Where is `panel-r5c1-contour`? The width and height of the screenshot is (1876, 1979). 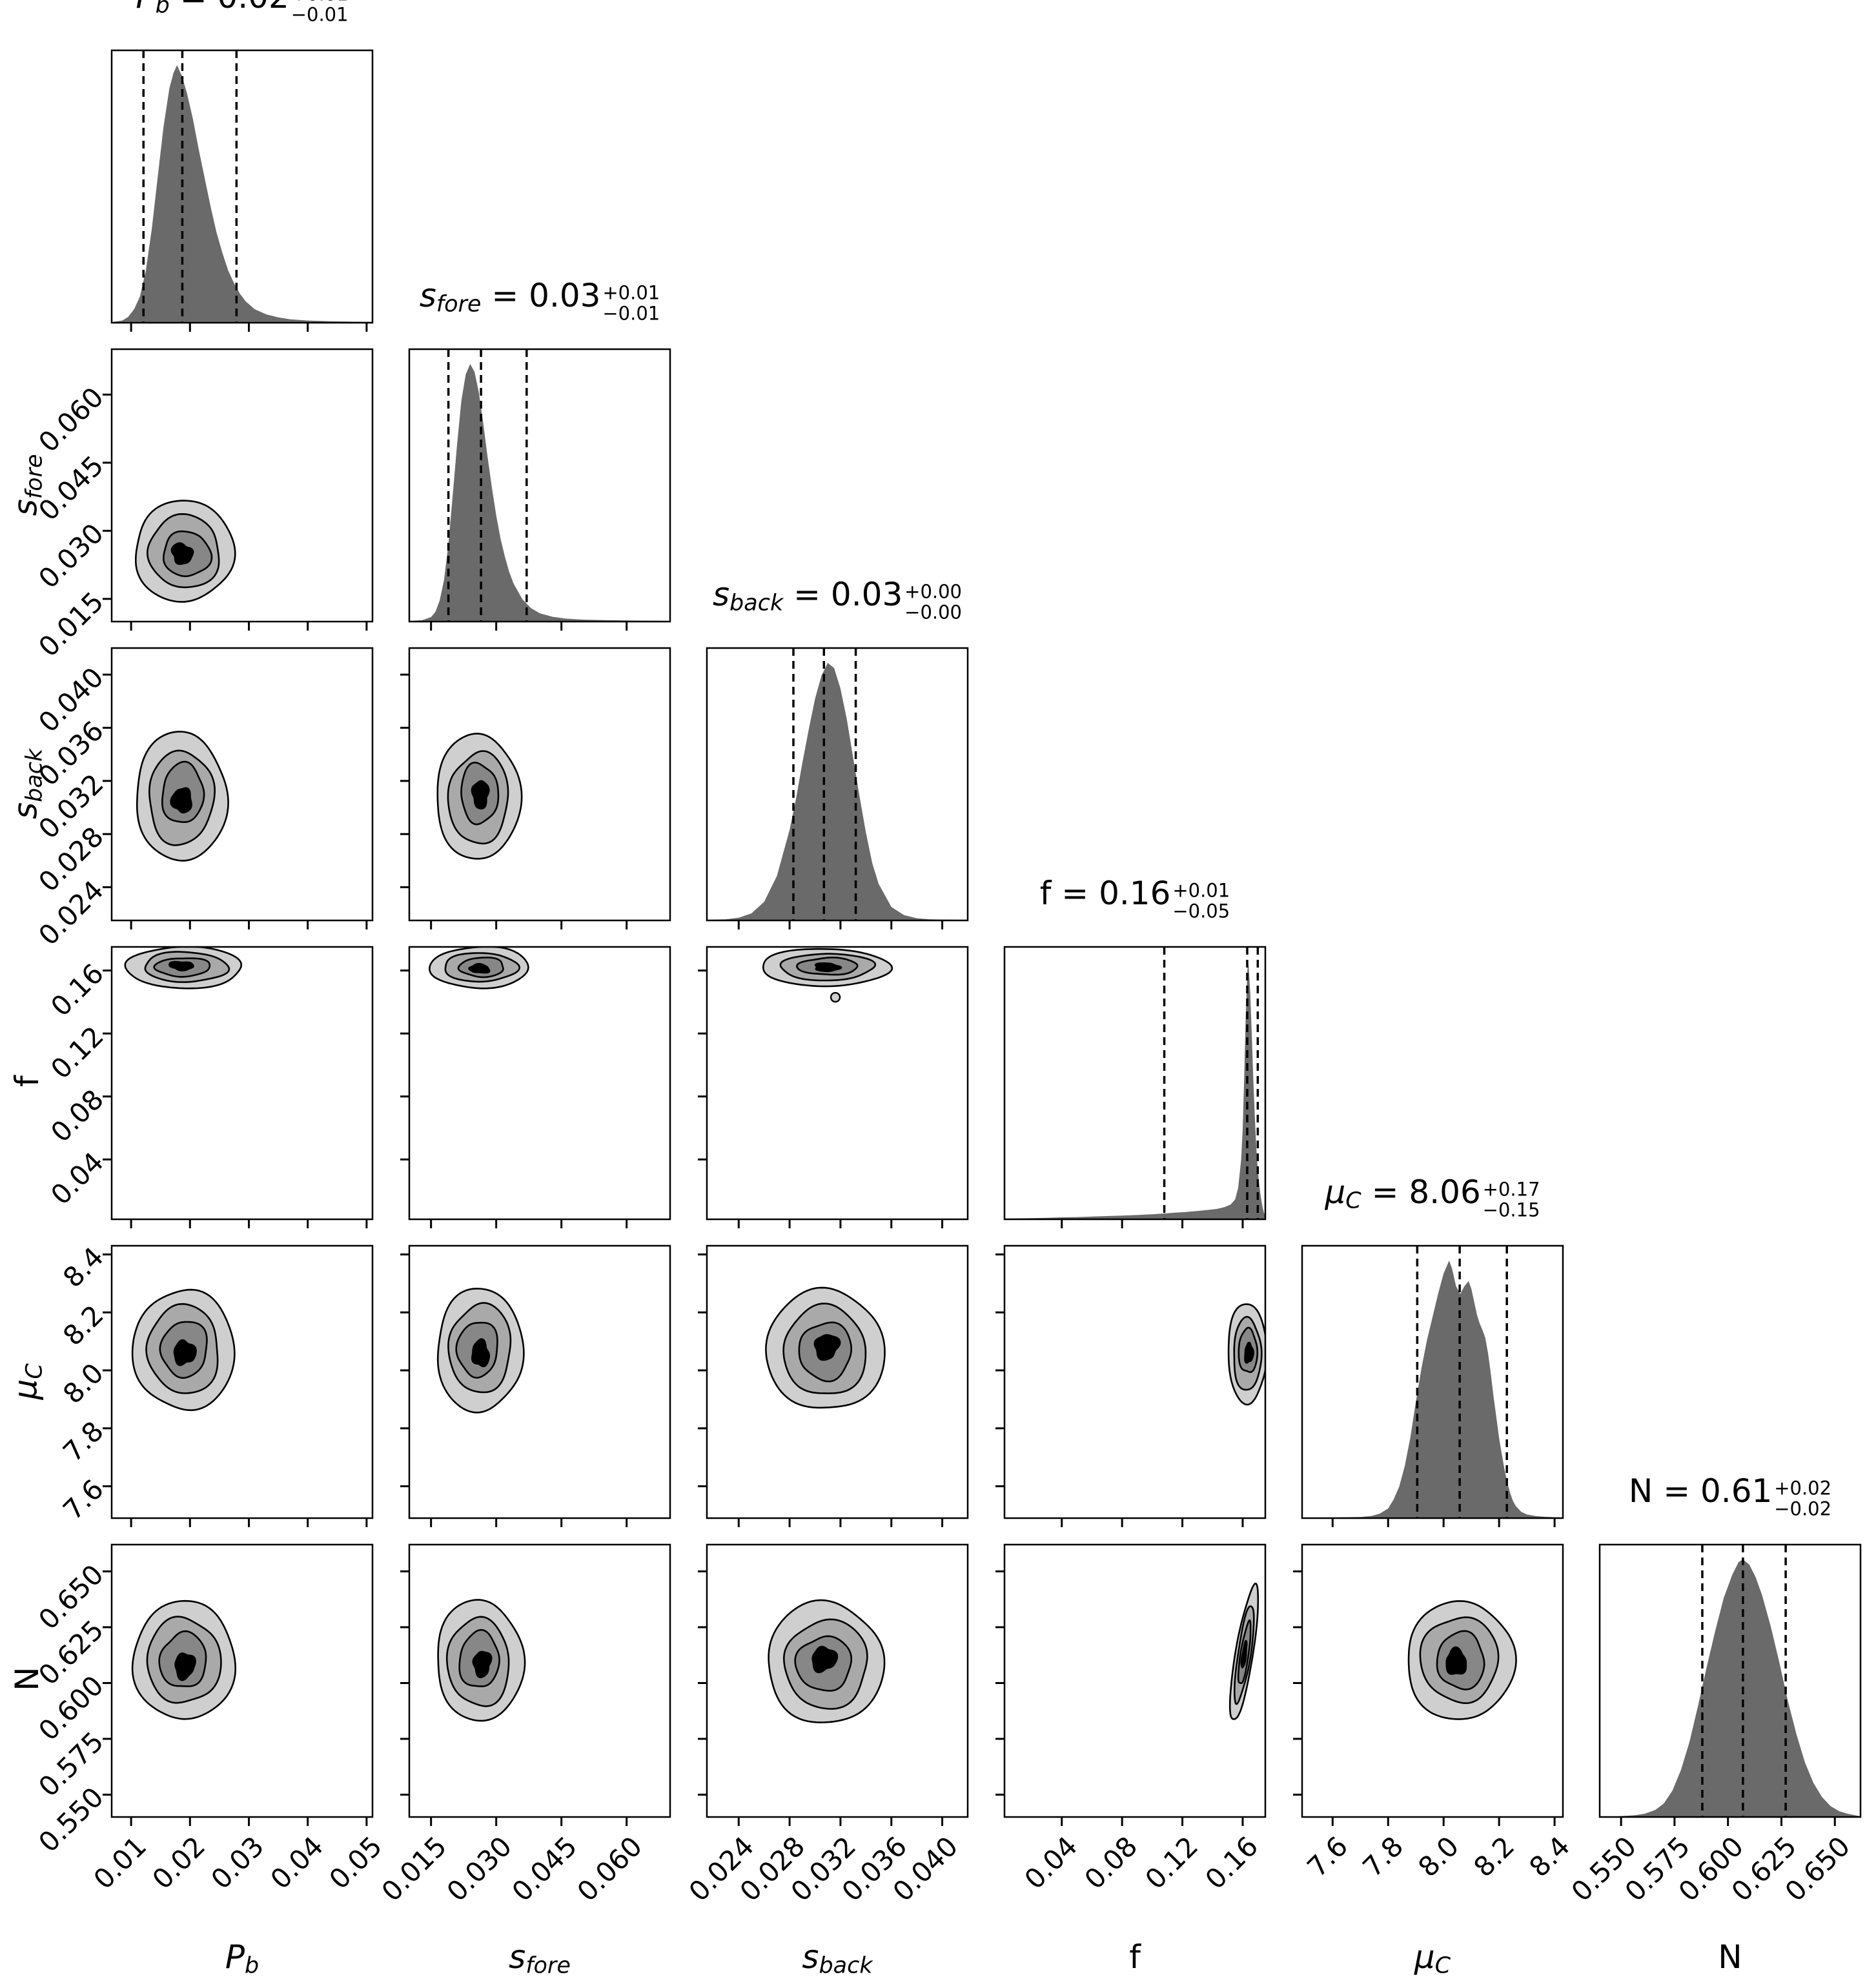 panel-r5c1-contour is located at coordinates (238, 1386).